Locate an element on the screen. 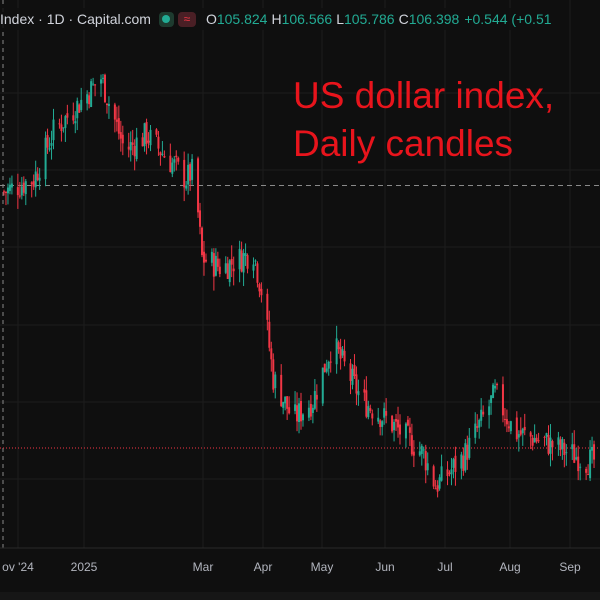 The image size is (600, 600). source-wave-icon: ≈ is located at coordinates (186, 19).